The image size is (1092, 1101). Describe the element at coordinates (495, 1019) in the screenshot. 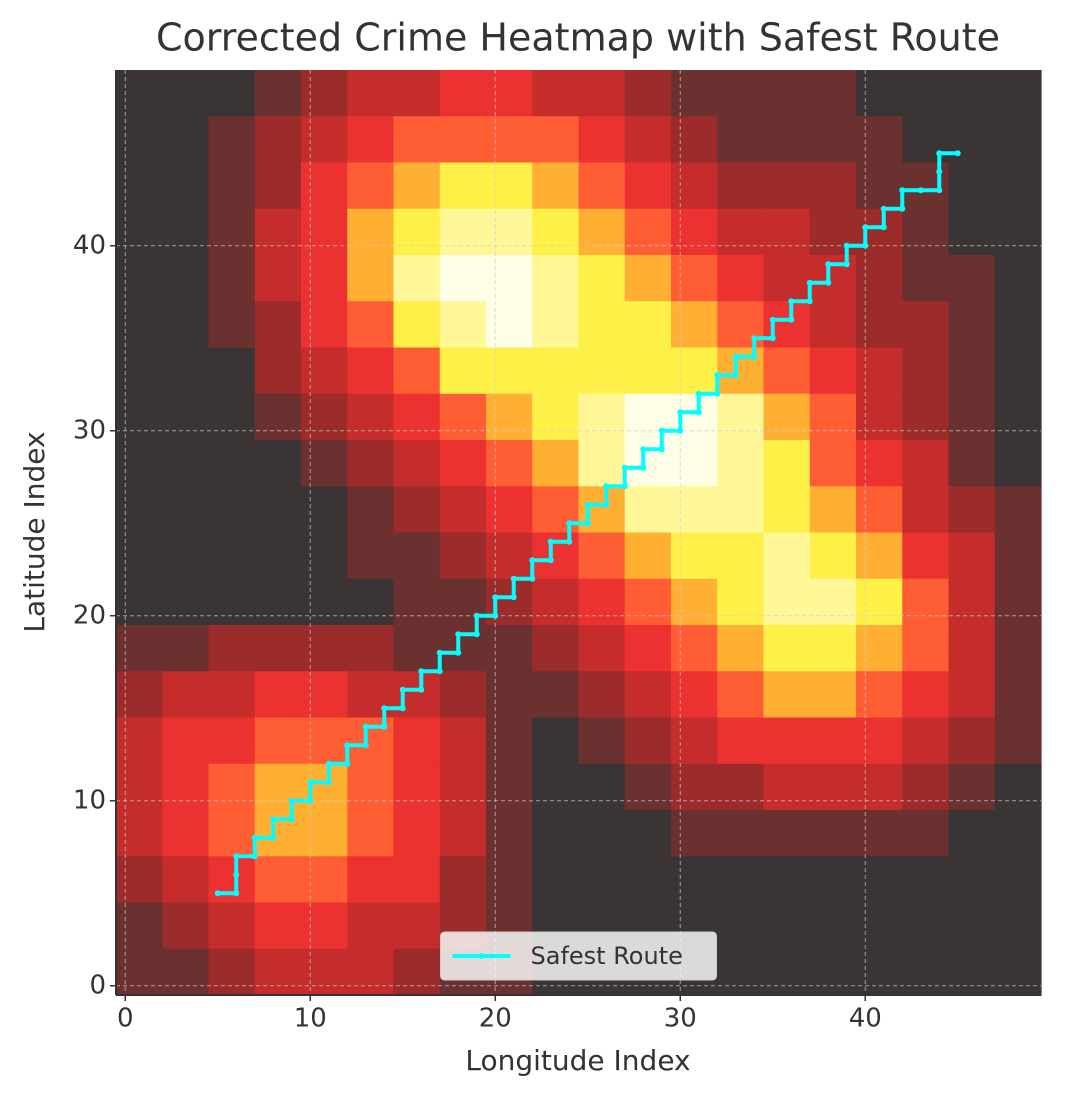

I see `x-tick-label: 20` at that location.